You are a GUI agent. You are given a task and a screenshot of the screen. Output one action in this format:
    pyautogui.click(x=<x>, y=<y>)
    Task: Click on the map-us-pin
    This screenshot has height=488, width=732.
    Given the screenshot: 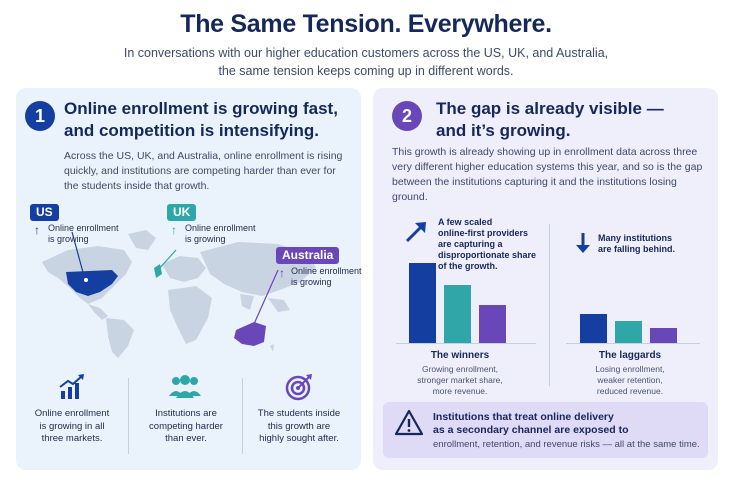 What is the action you would take?
    pyautogui.click(x=86, y=280)
    